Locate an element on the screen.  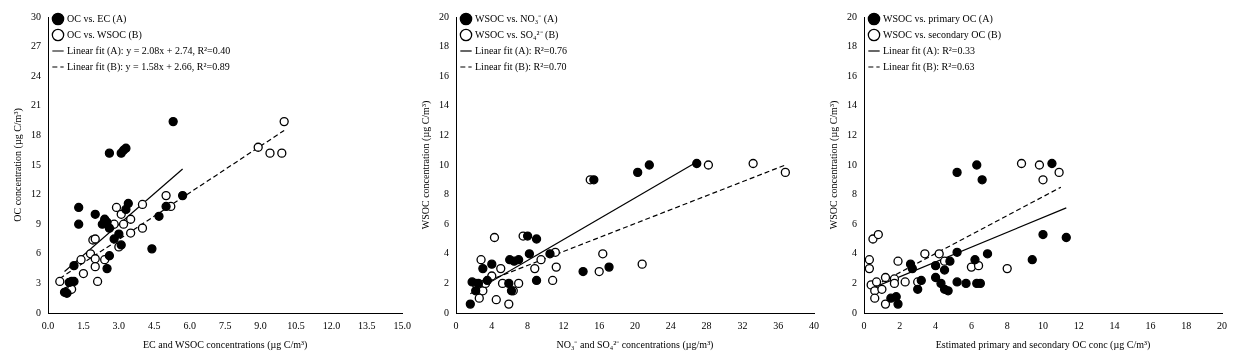
x-axis-title: NO₃⁻ and SO₄²⁻ concentrations (µg/m³) is located at coordinates (635, 344).